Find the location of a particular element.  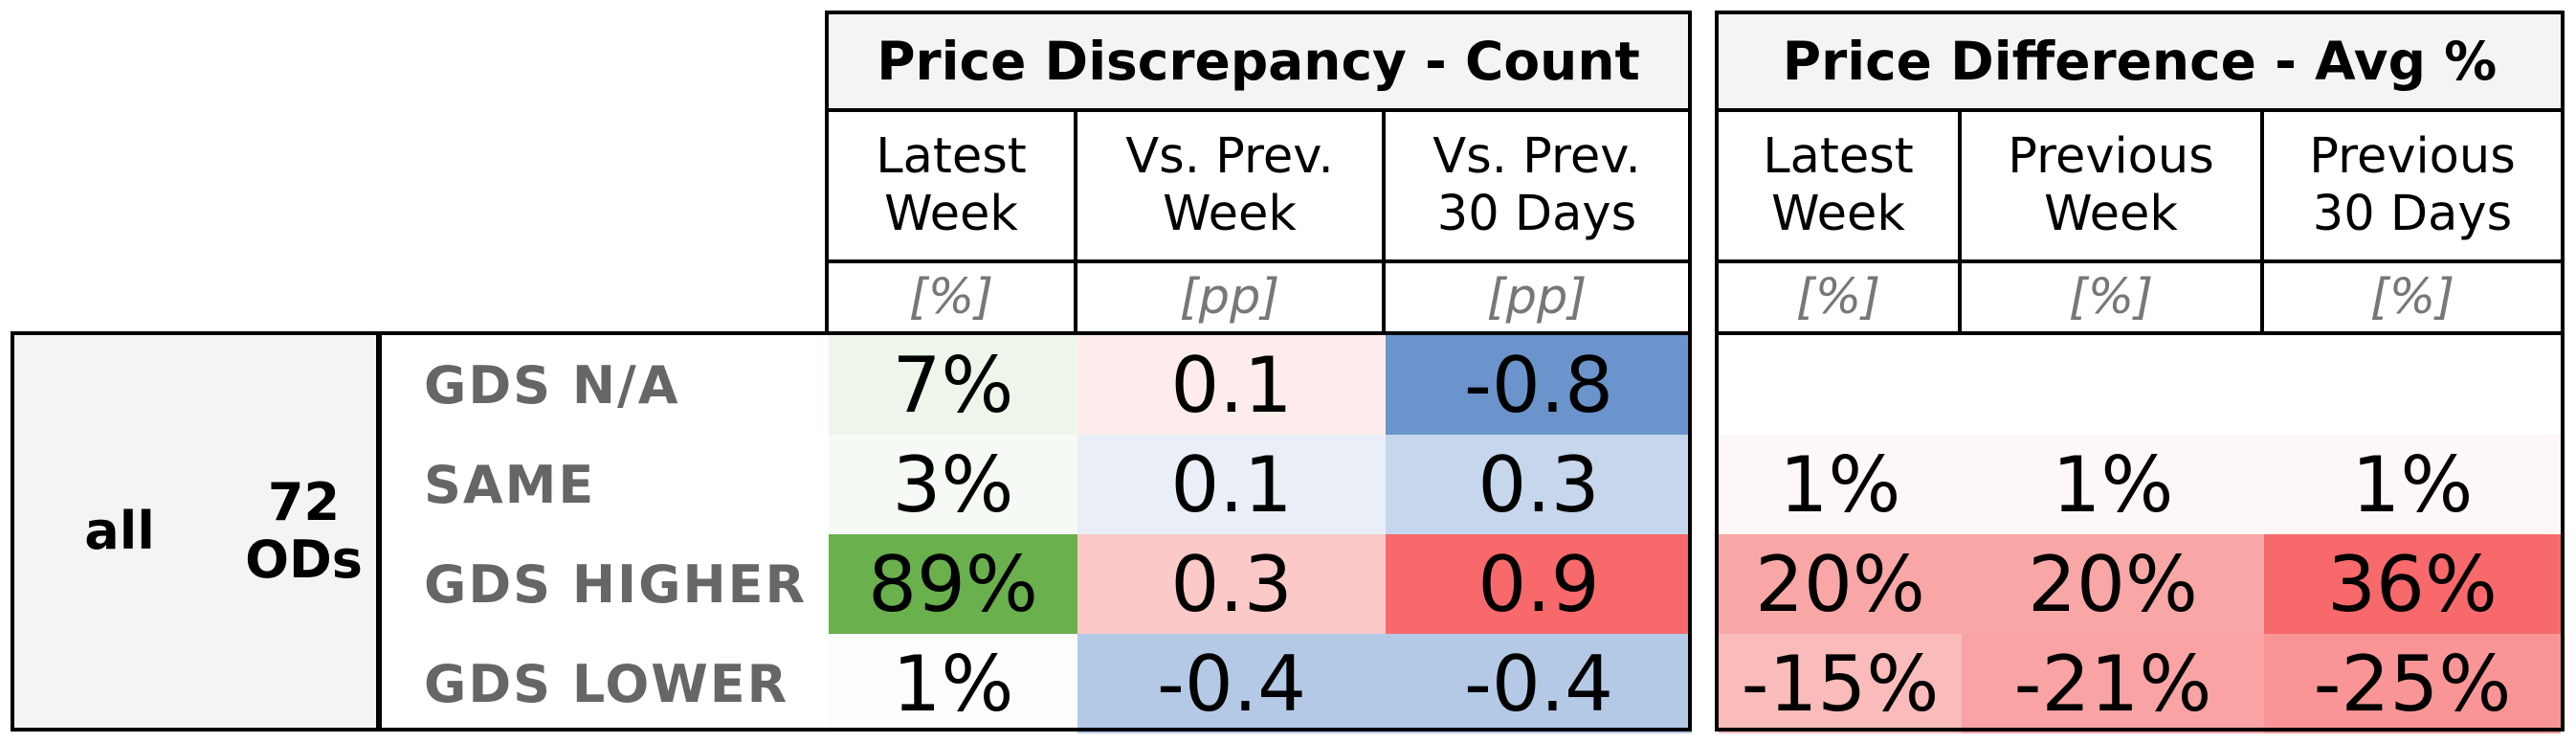

table-cell: 89% is located at coordinates (953, 584).